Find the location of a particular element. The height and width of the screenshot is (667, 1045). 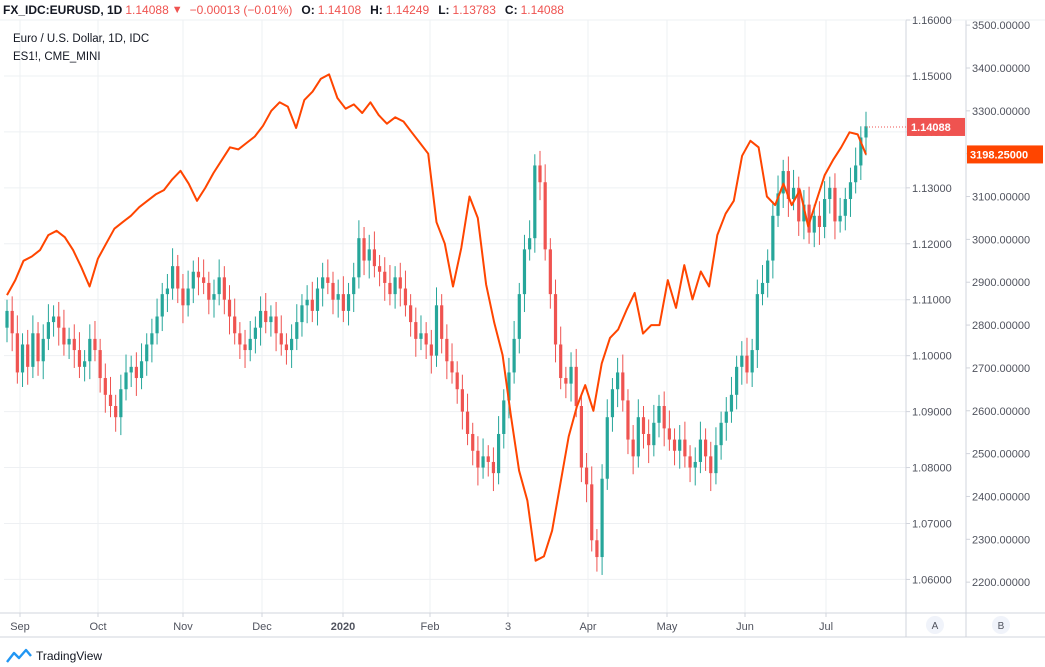

symbol-label: FX_IDC:EURUSD, 1D is located at coordinates (63, 10).